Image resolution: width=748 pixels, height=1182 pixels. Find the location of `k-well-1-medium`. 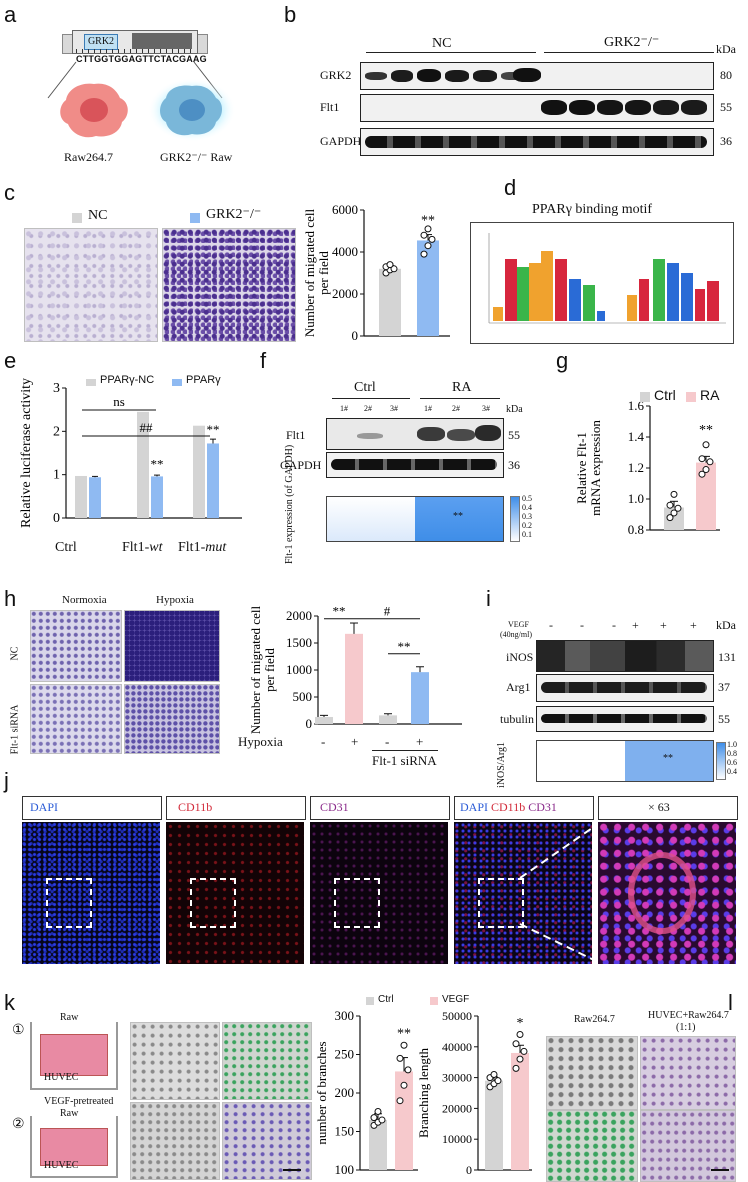

k-well-1-medium is located at coordinates (74, 1055).